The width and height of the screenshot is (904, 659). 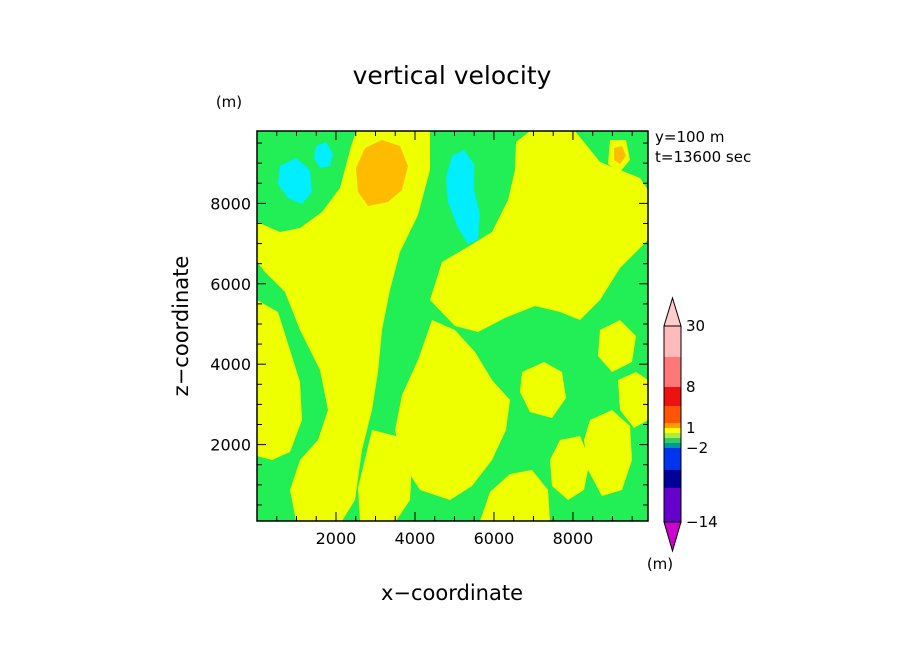 What do you see at coordinates (695, 326) in the screenshot?
I see `colorbar-tick-label: 30` at bounding box center [695, 326].